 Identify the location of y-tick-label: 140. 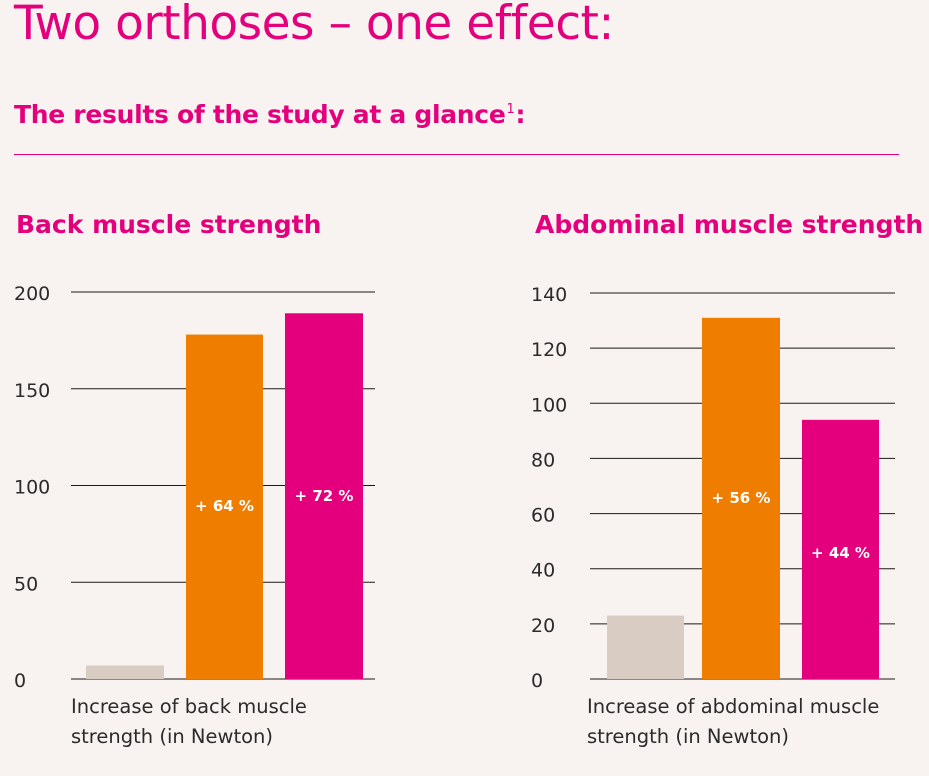
(549, 295).